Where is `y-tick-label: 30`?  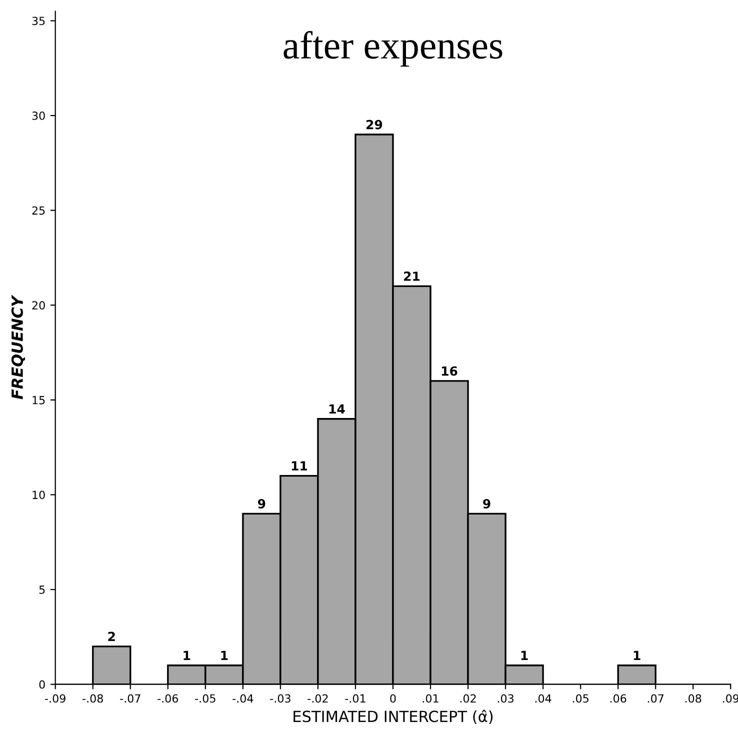
y-tick-label: 30 is located at coordinates (38, 116).